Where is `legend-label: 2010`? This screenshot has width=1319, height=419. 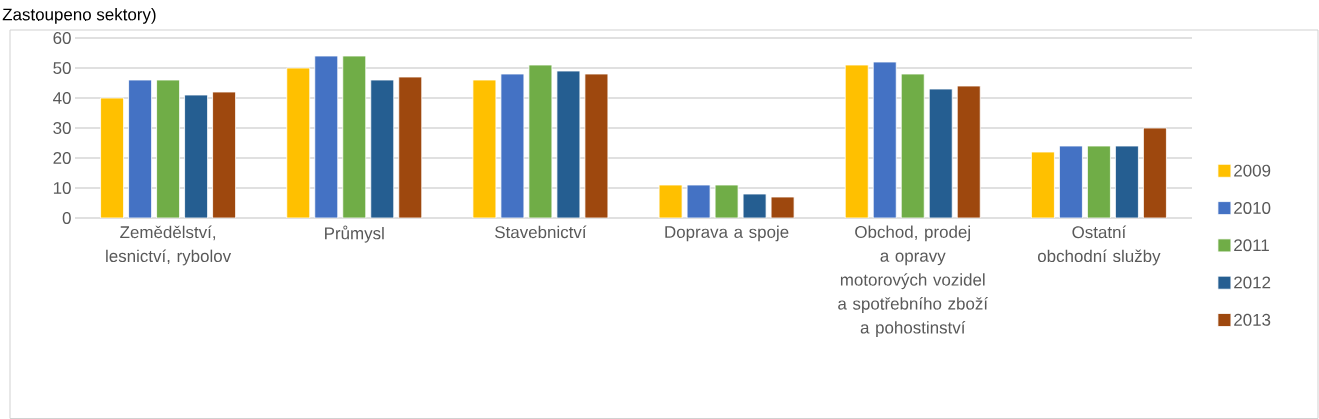
legend-label: 2010 is located at coordinates (1252, 207).